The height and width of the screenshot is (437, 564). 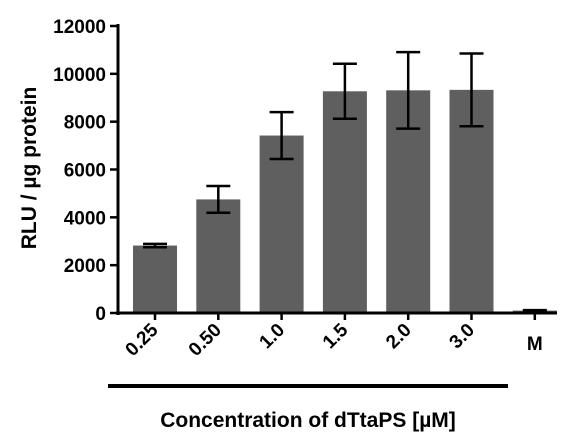 I want to click on y-tick-label-5: 10000, so click(x=79, y=75).